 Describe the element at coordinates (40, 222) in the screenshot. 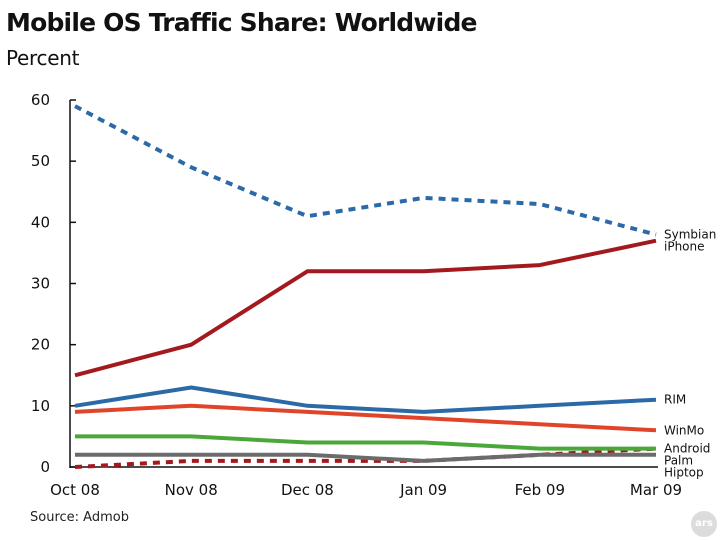

I see `y-tick-label: 40` at that location.